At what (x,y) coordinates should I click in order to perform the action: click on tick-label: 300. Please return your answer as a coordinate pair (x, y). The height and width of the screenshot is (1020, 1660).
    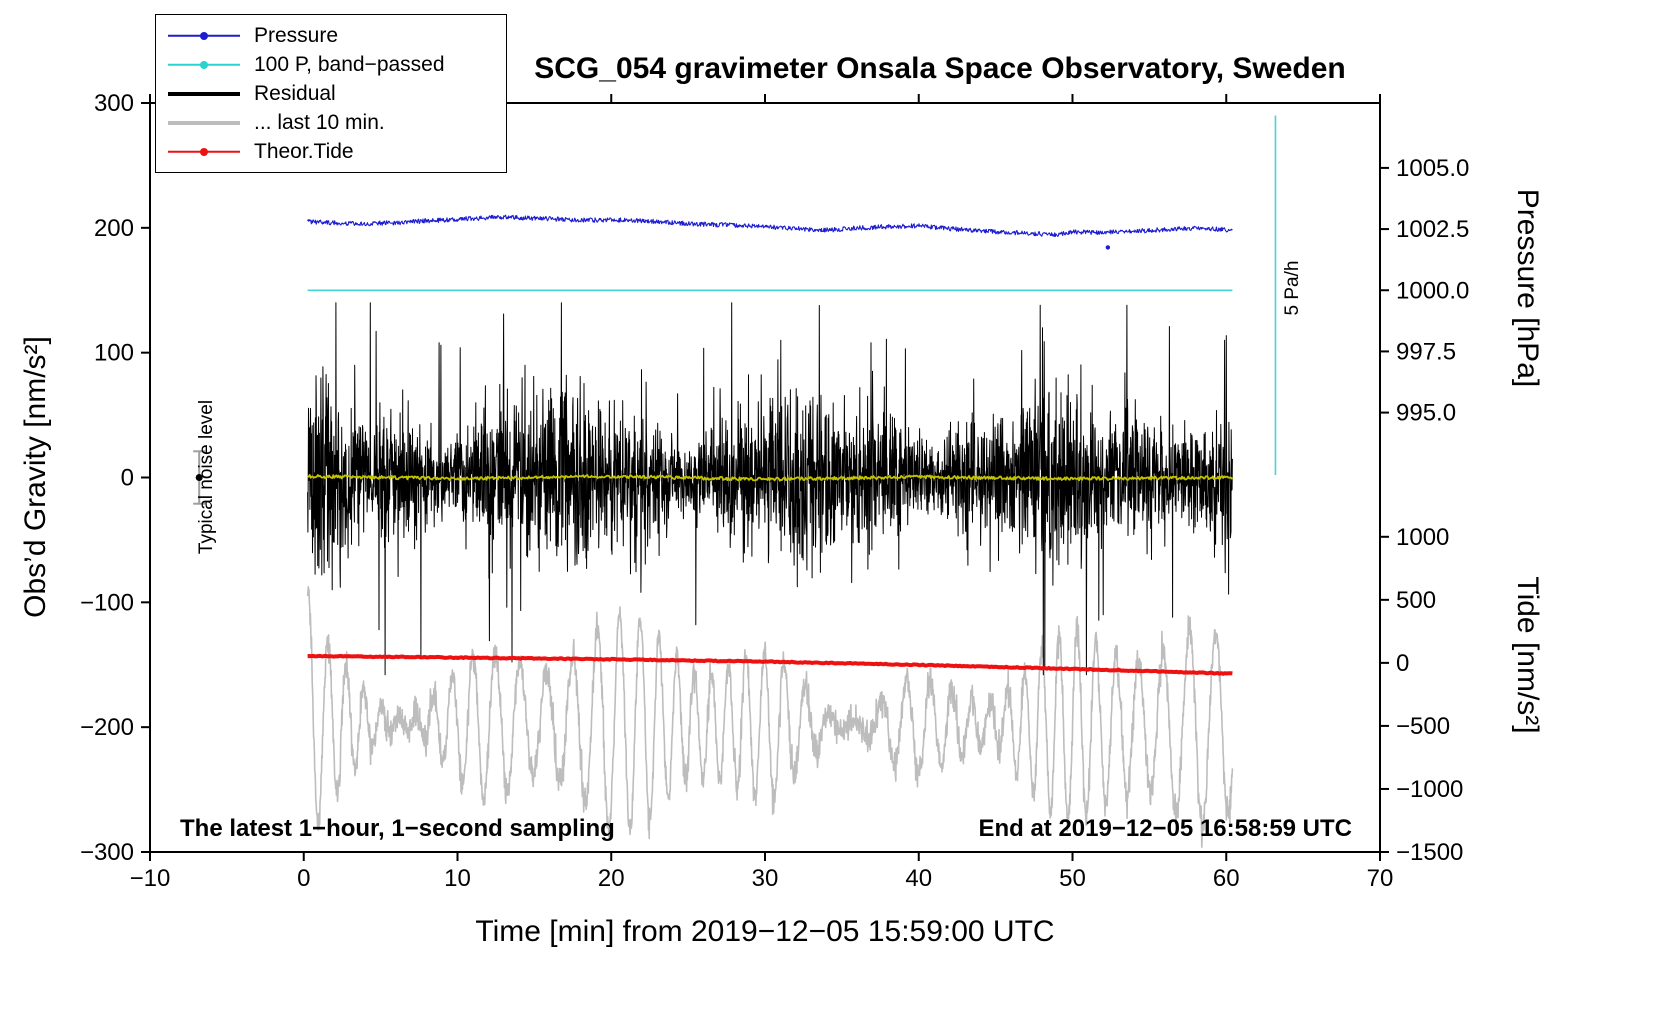
    Looking at the image, I should click on (114, 103).